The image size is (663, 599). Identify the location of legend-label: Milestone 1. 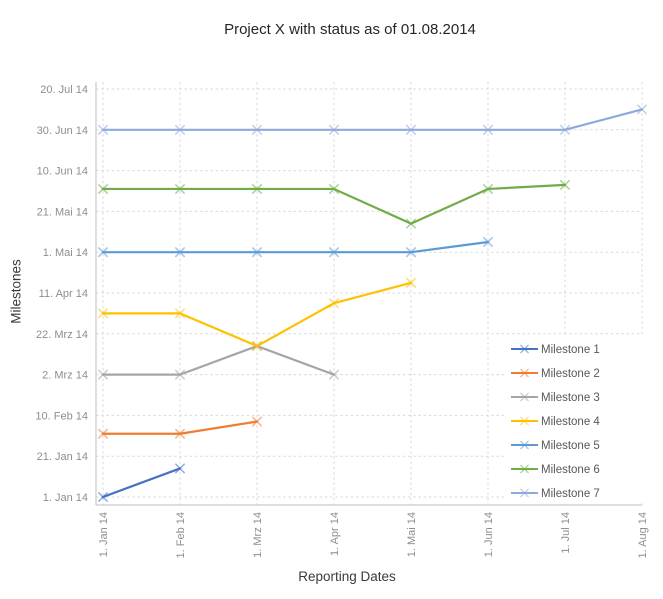
(570, 350).